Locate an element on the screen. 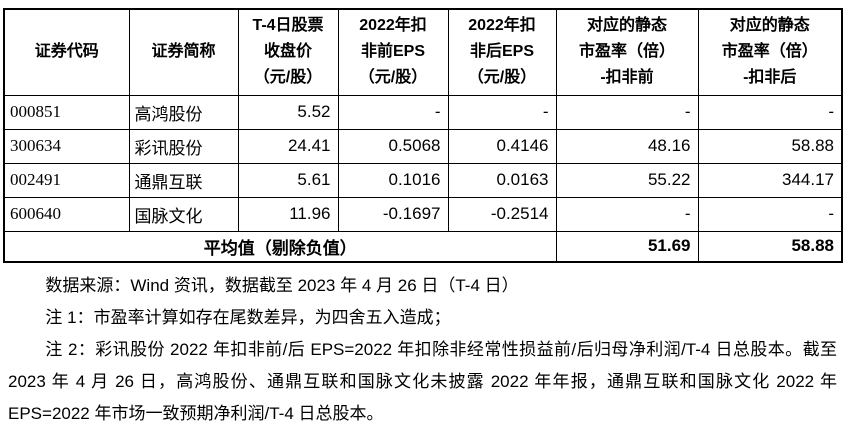  cell-security-code: 300634 is located at coordinates (66, 146).